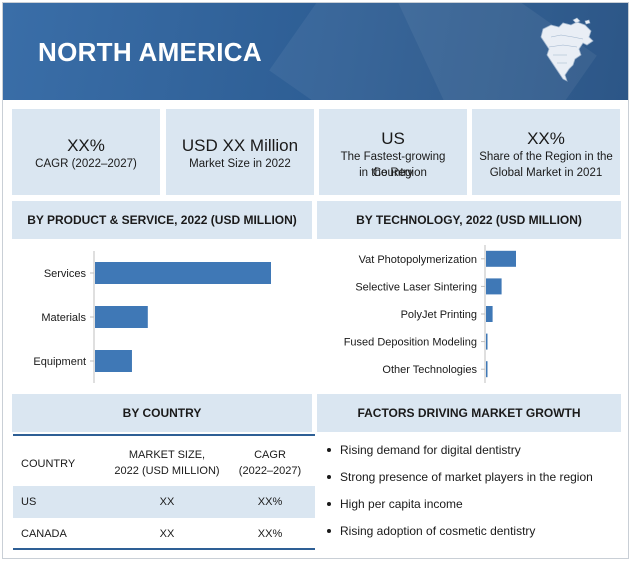 The image size is (631, 561). What do you see at coordinates (44, 534) in the screenshot?
I see `table-cell-country: CANADA` at bounding box center [44, 534].